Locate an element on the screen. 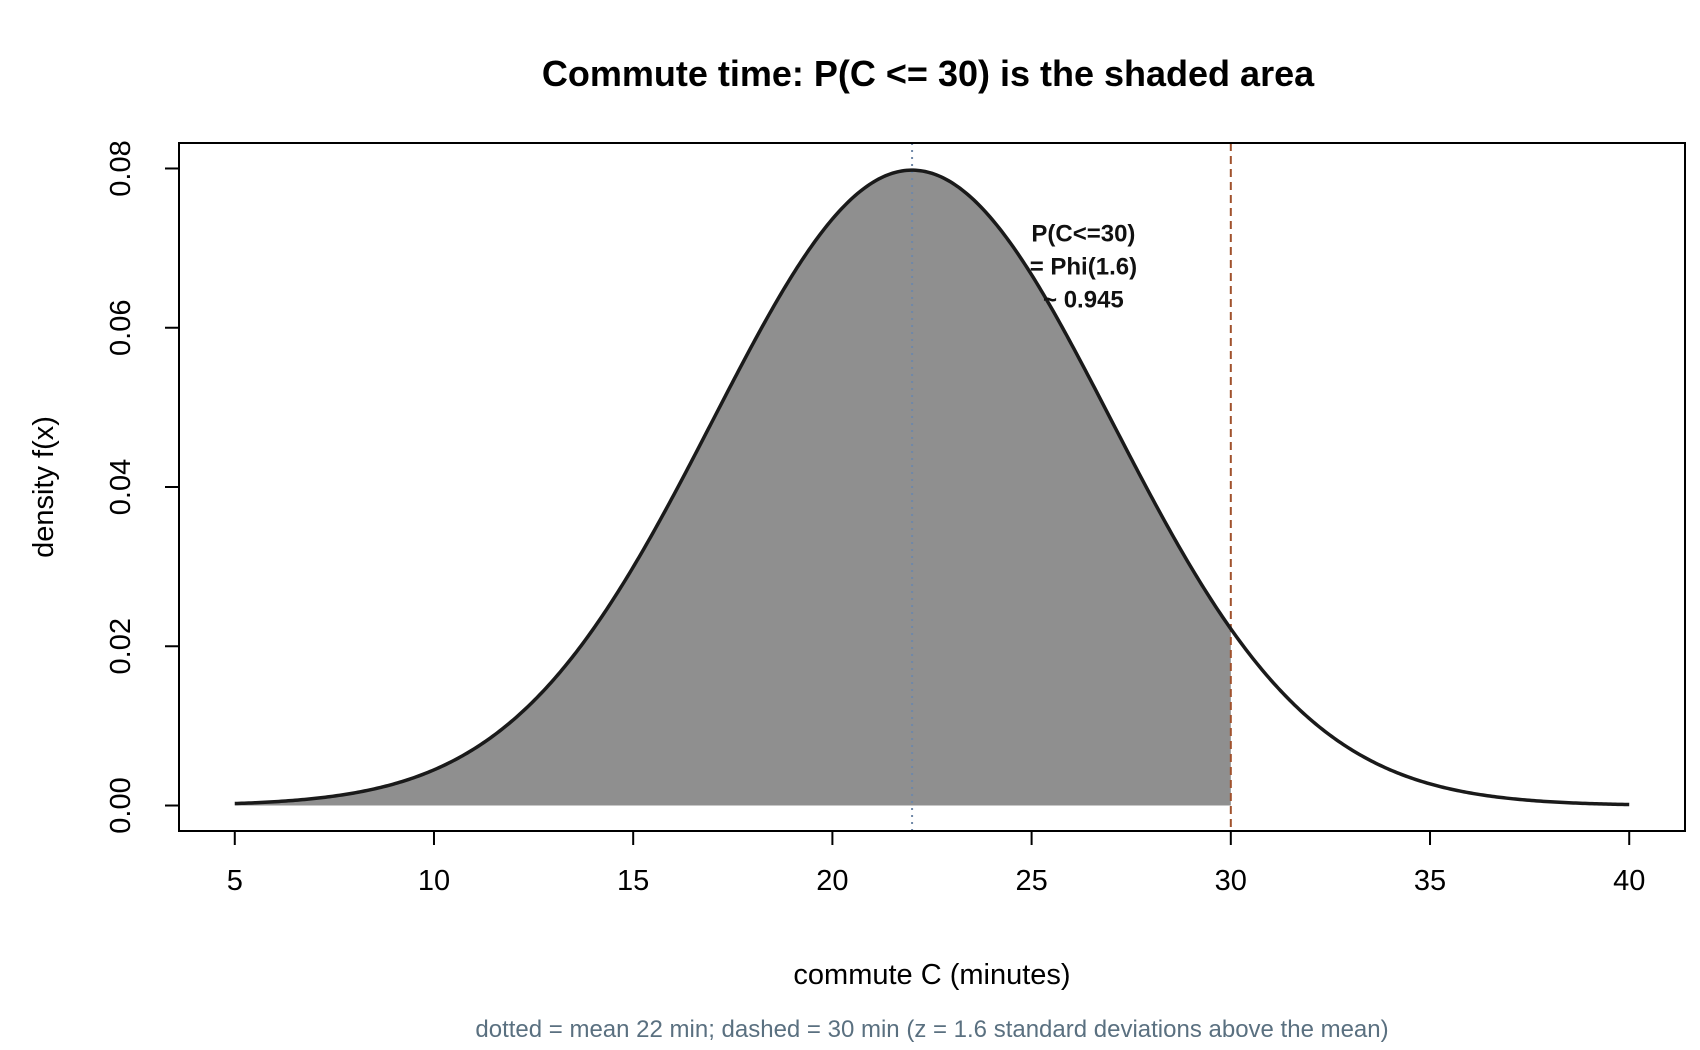  y-tick-label: 0.02 is located at coordinates (121, 646).